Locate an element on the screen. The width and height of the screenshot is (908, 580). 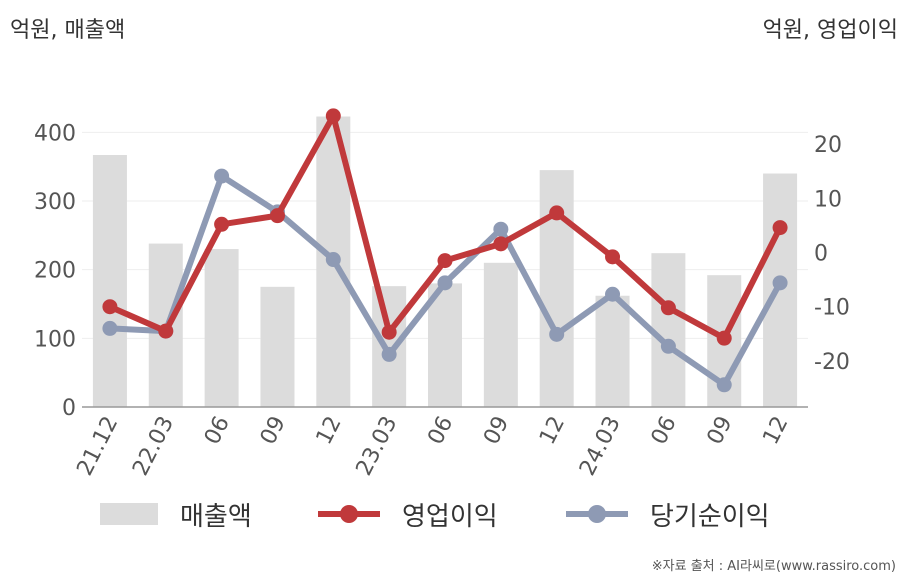
legend-swatch-net-income is located at coordinates (597, 514).